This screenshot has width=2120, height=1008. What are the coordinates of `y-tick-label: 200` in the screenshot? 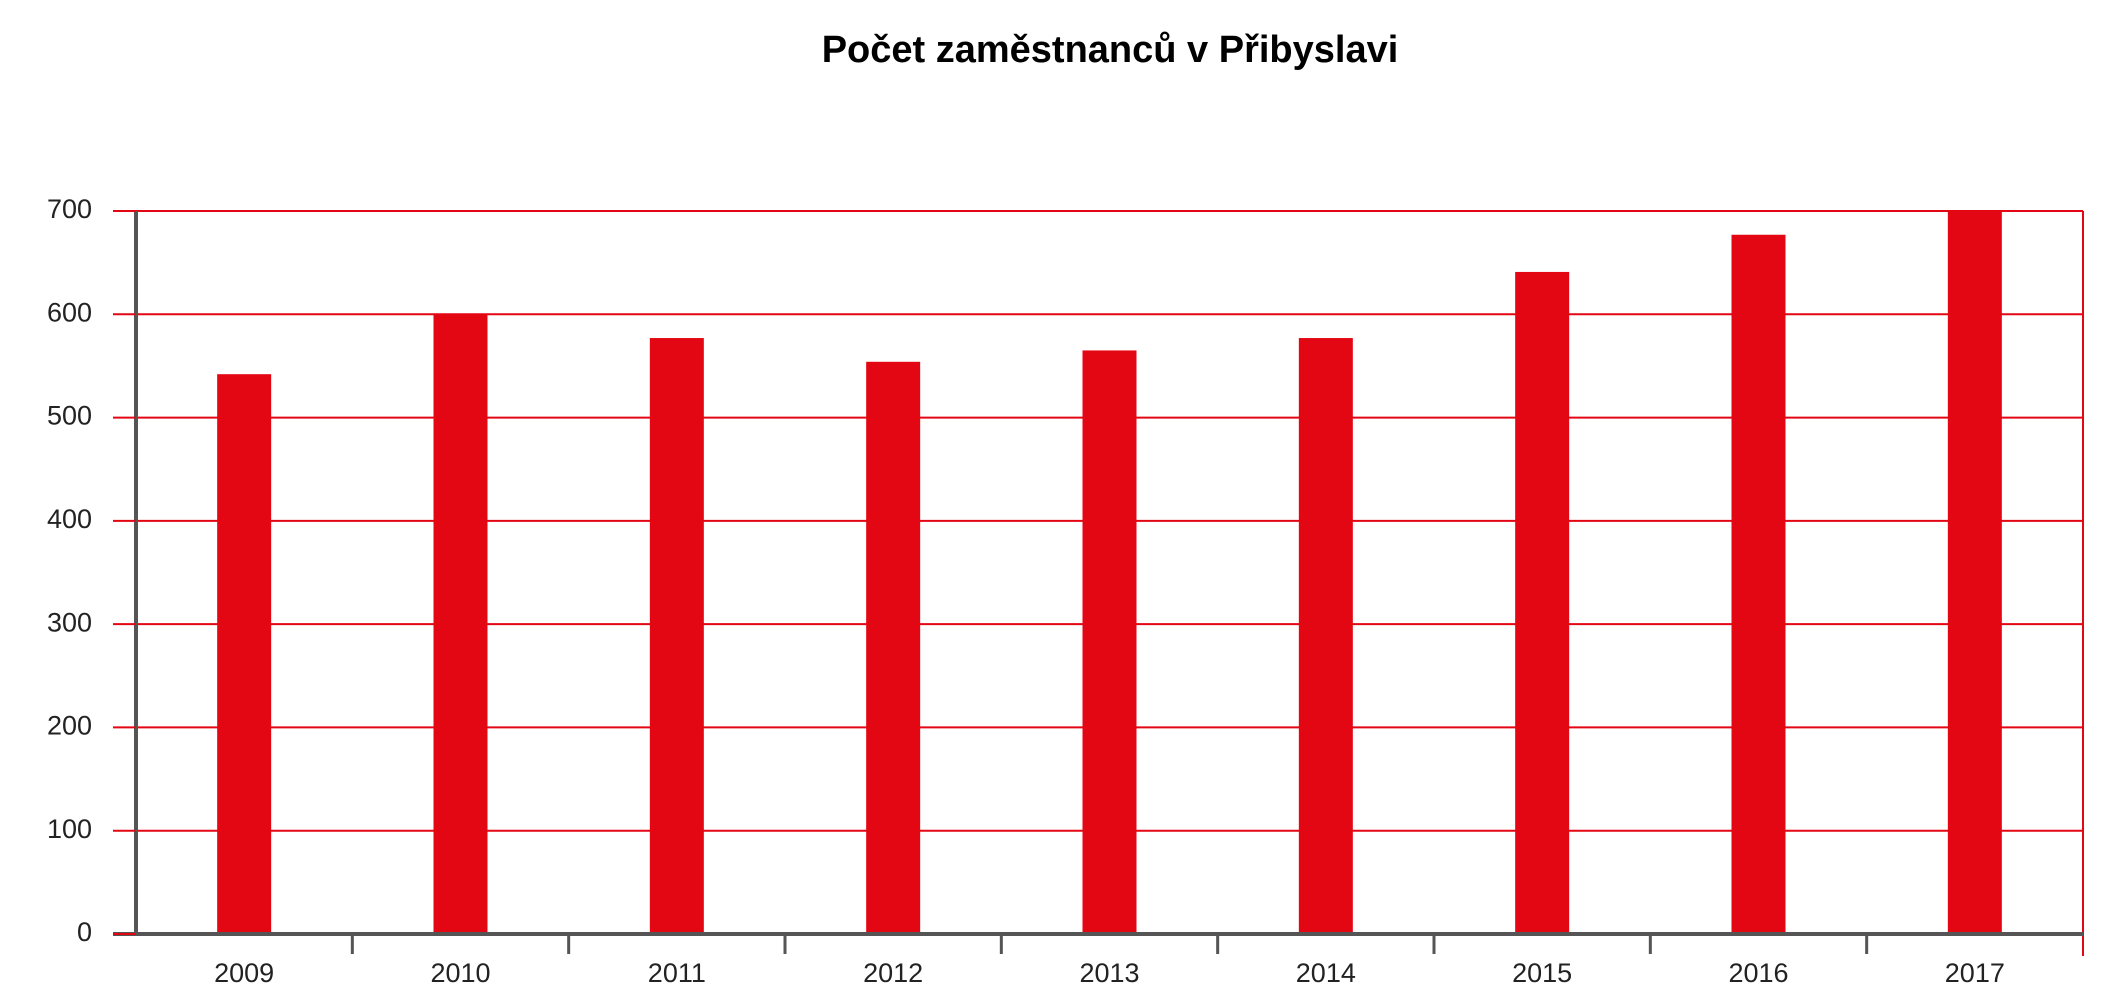 It's located at (69, 726).